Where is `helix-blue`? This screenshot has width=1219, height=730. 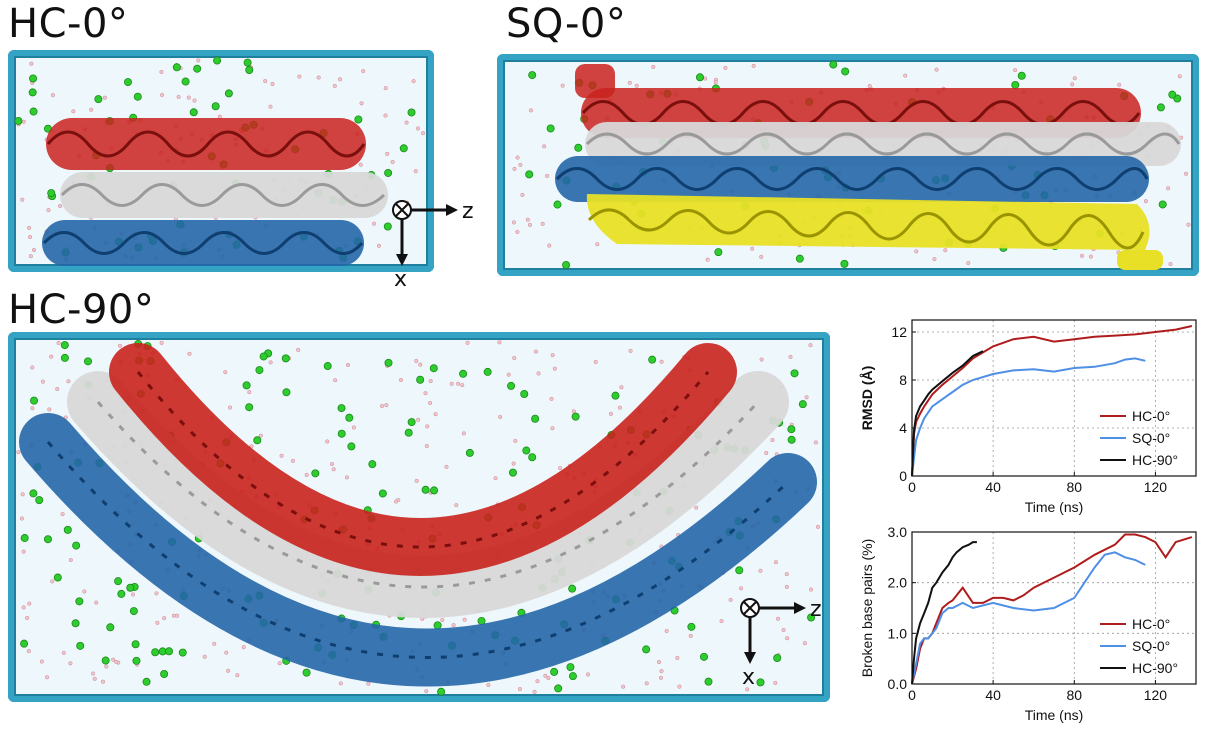 helix-blue is located at coordinates (203, 243).